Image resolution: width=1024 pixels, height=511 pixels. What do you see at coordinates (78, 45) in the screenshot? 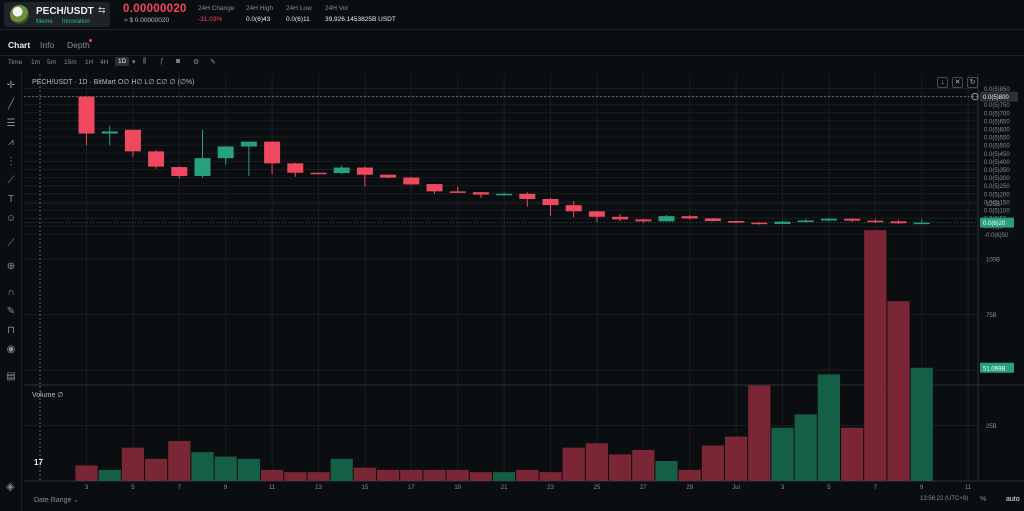
I see `tab-depth: Depth` at bounding box center [78, 45].